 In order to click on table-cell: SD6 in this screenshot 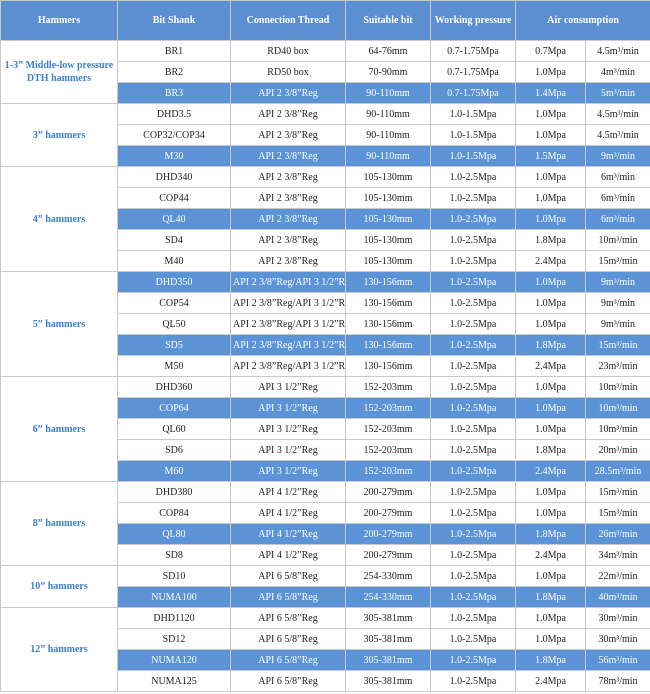, I will do `click(174, 450)`.